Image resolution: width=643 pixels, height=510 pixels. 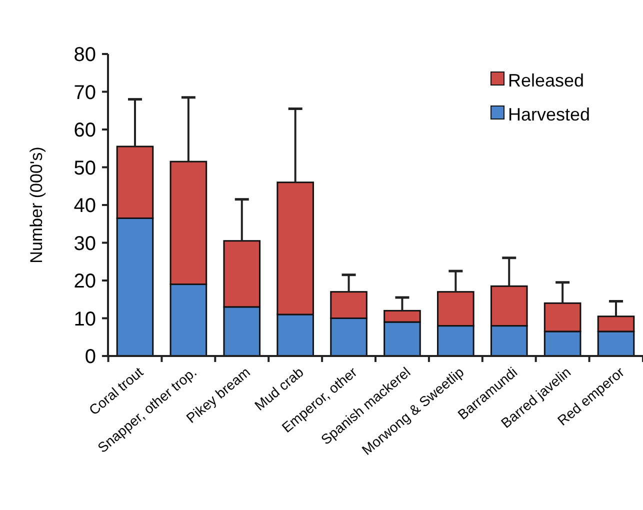 What do you see at coordinates (85, 168) in the screenshot?
I see `y-tick-label: 50` at bounding box center [85, 168].